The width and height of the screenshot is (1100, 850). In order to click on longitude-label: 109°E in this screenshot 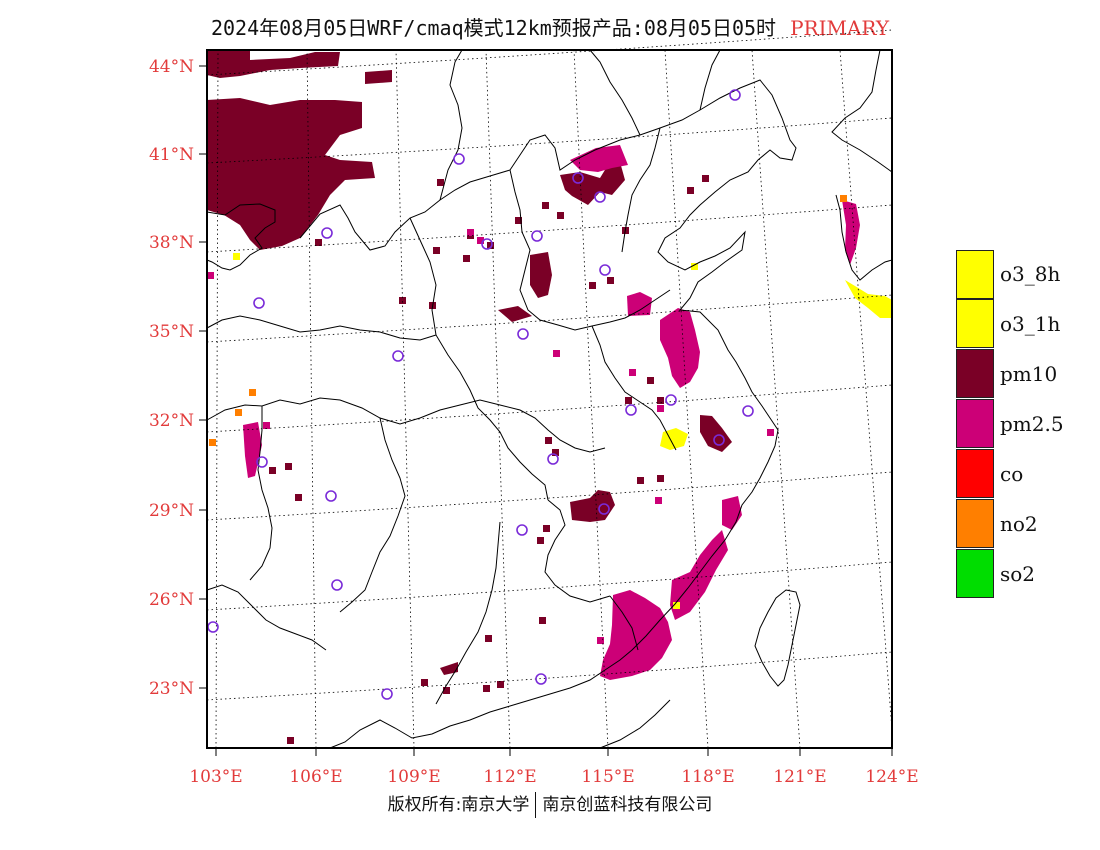, I will do `click(413, 777)`.